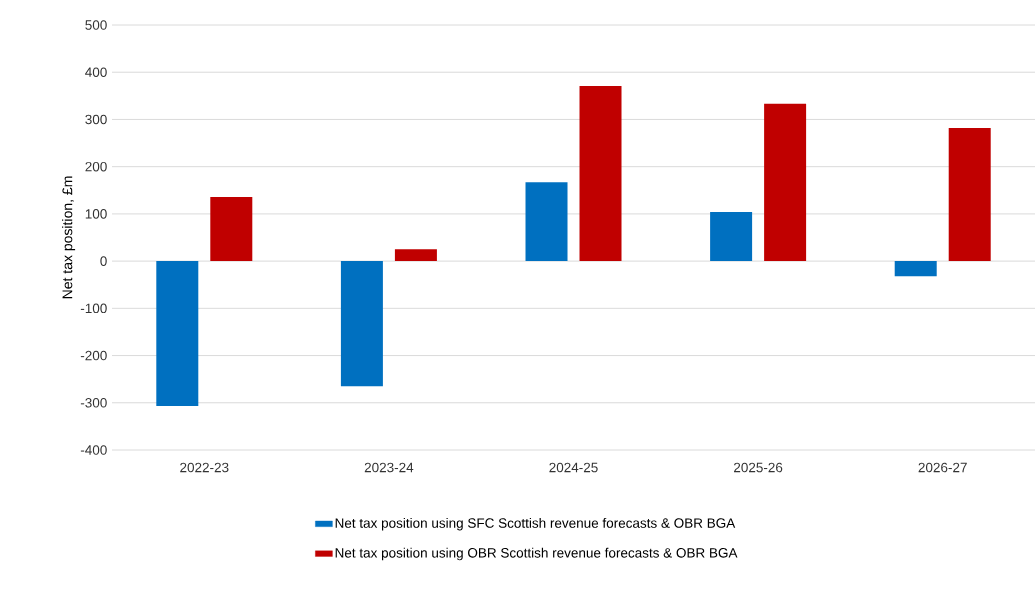  I want to click on y-axis-title: Net tax position, £m, so click(69, 237).